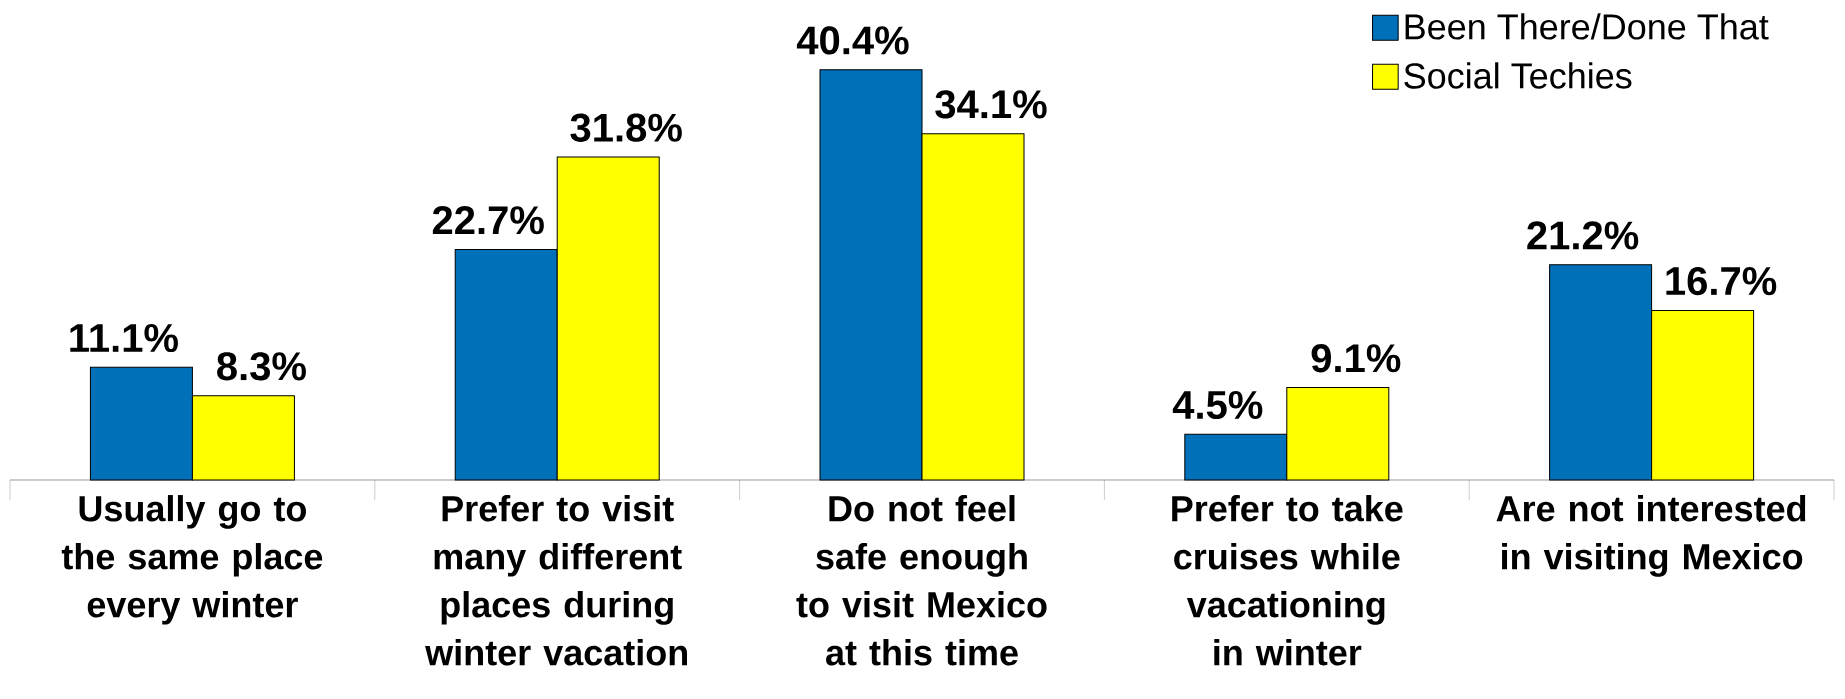 The height and width of the screenshot is (699, 1845). I want to click on data-label: 22.7%, so click(488, 220).